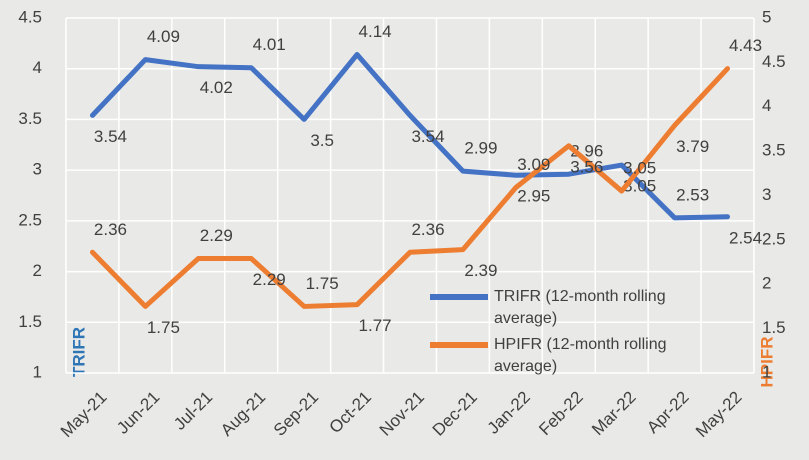 The height and width of the screenshot is (460, 809). I want to click on legend-item: HPIFR (12-month rolling average), so click(580, 356).